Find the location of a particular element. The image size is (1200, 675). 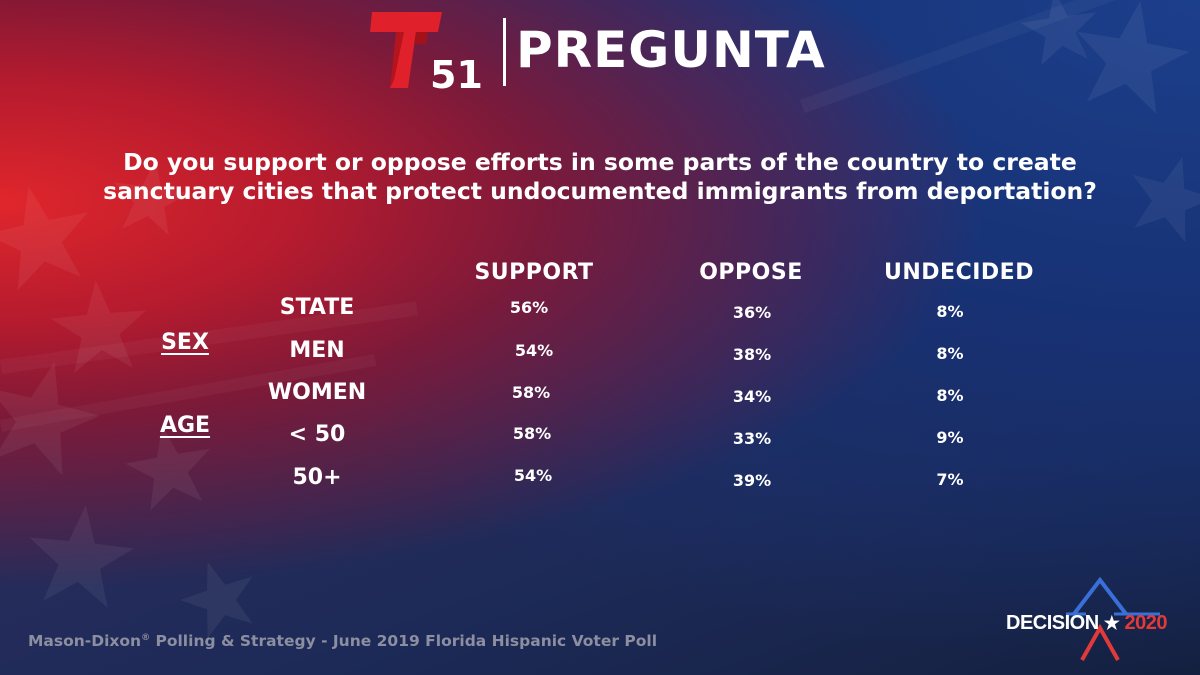

cell-men-undecided: 8% is located at coordinates (950, 353).